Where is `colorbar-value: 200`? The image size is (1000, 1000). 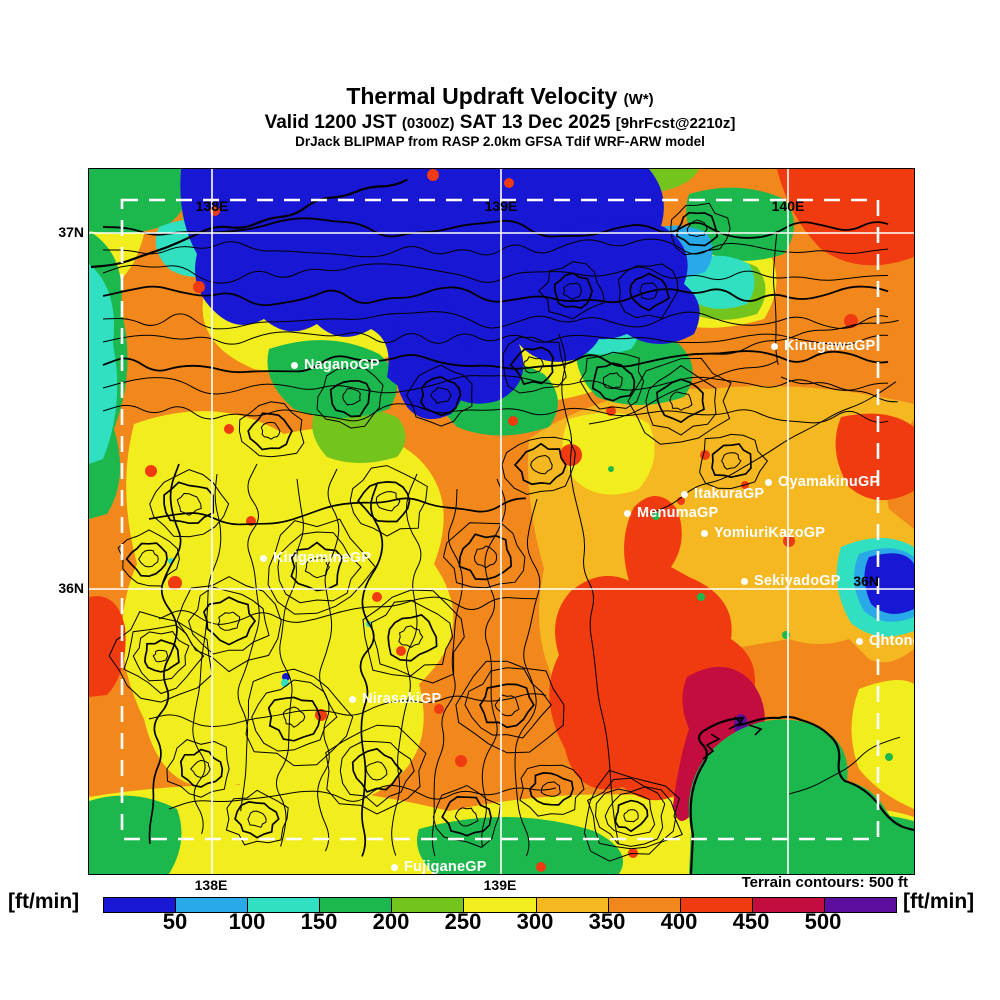
colorbar-value: 200 is located at coordinates (391, 921).